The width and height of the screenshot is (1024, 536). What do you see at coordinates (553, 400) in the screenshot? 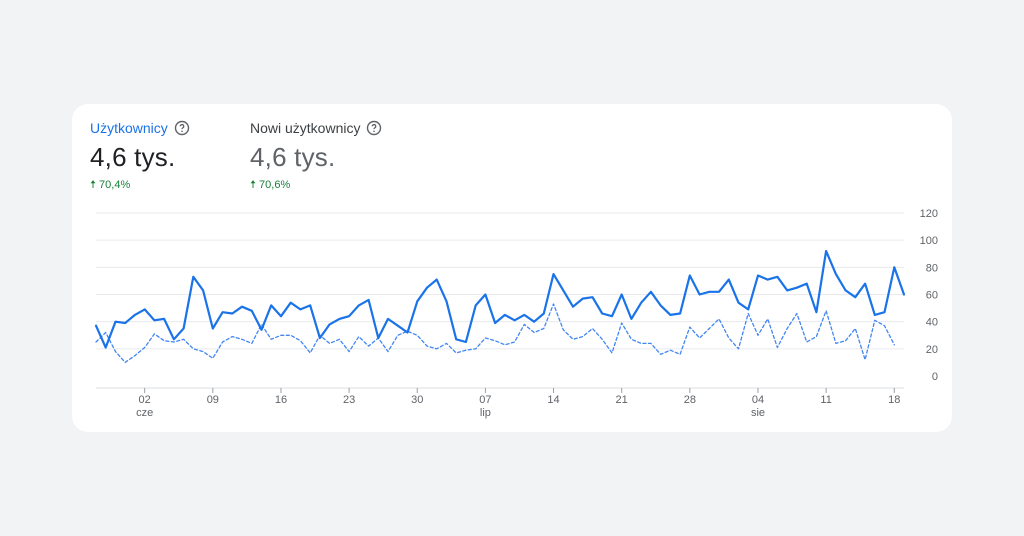
I see `x-tick-label: 14` at bounding box center [553, 400].